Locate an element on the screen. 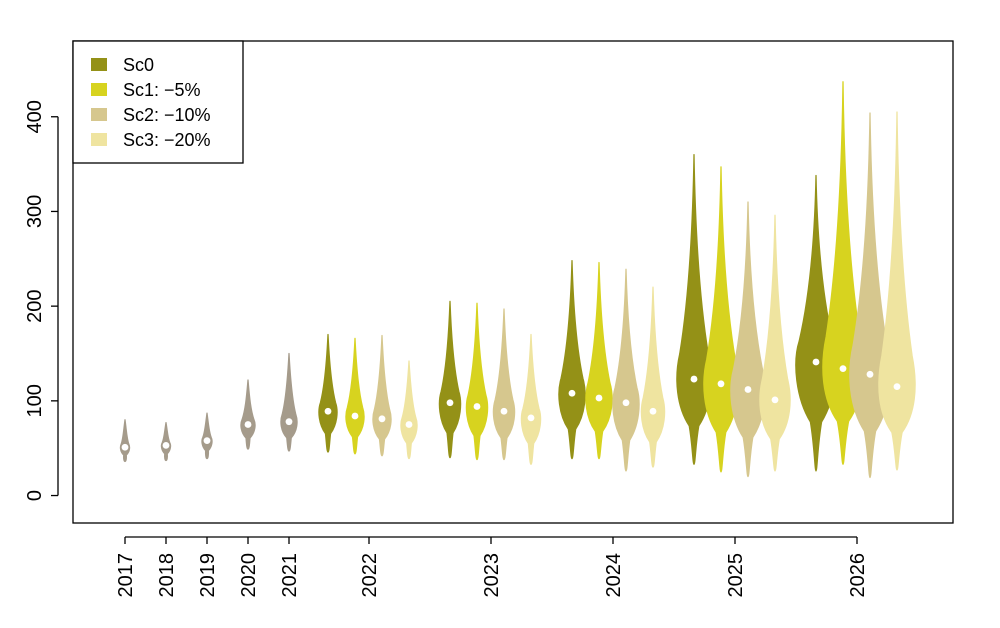 This screenshot has height=628, width=1000. violin-2022-sc0-median-dot is located at coordinates (328, 411).